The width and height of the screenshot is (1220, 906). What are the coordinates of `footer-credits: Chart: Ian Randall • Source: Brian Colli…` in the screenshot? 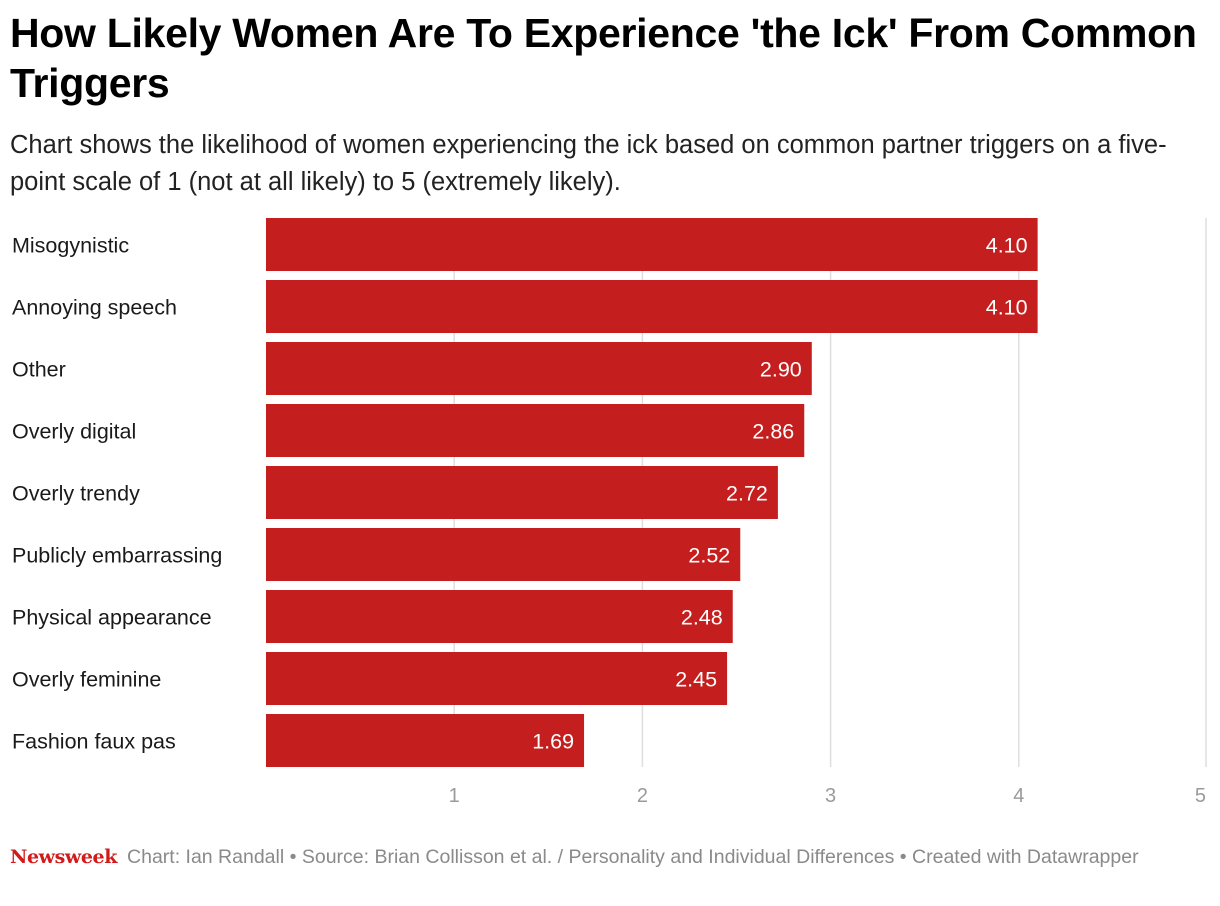 It's located at (633, 857).